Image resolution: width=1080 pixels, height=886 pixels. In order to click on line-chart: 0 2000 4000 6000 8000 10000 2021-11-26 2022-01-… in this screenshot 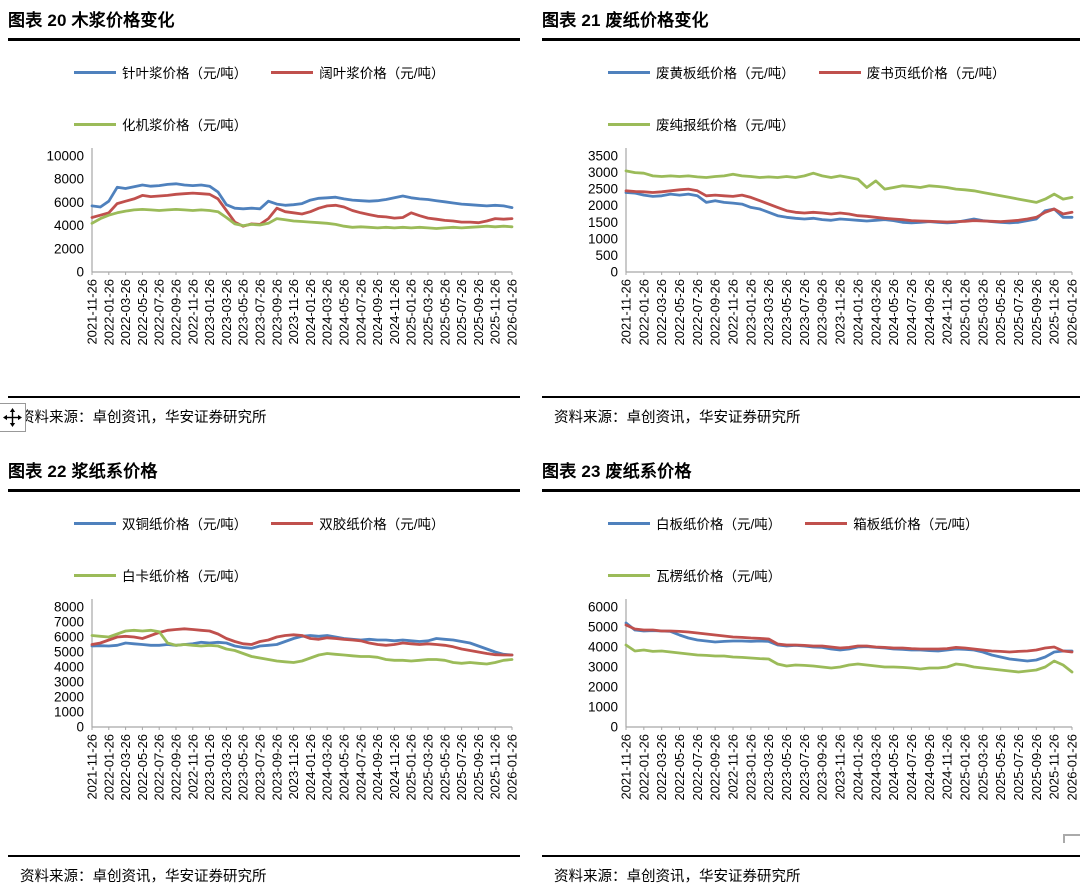, I will do `click(264, 267)`.